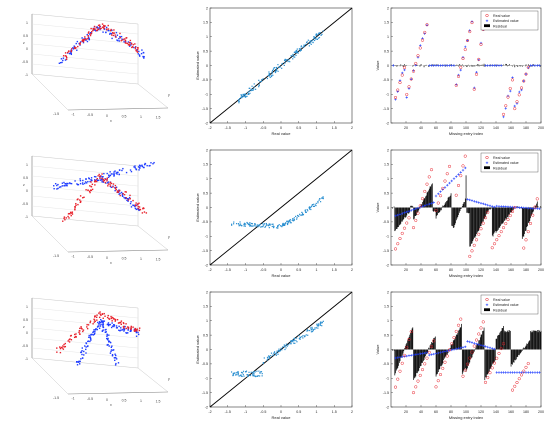  I want to click on y-tick-label: -1.5, so click(386, 251).